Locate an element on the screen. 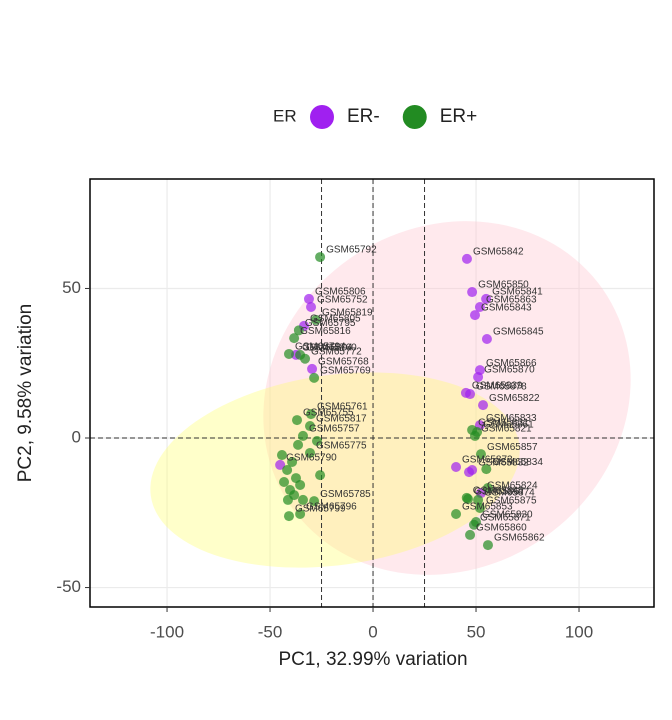 This screenshot has width=672, height=720. point-label: GSM65841 is located at coordinates (517, 292).